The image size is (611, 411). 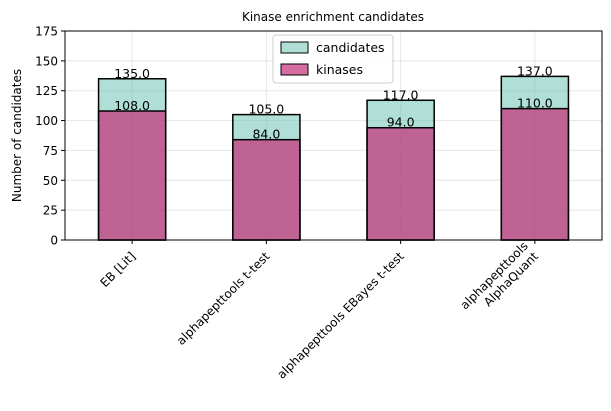 What do you see at coordinates (50, 136) in the screenshot?
I see `y-axis: 0 25 50 75 100 125 150 175` at bounding box center [50, 136].